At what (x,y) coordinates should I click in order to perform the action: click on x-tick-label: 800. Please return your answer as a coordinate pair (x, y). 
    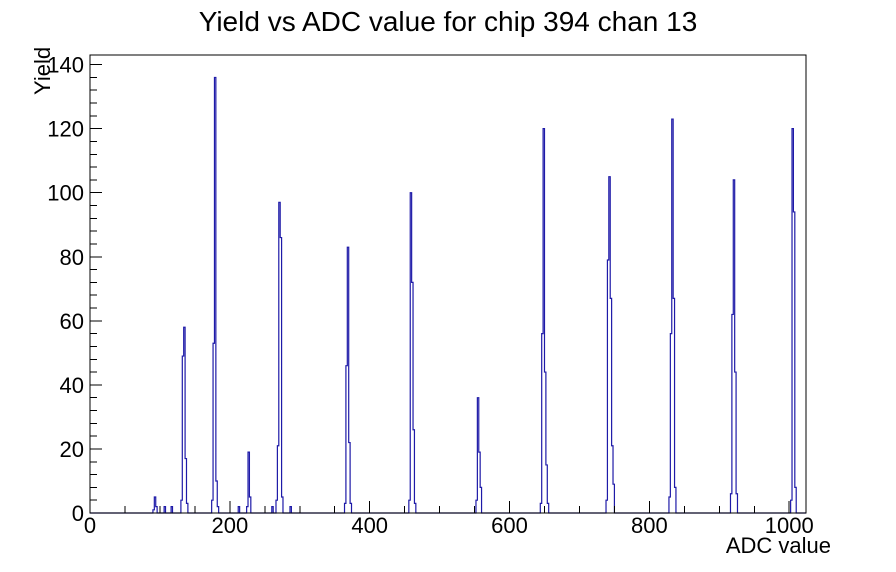
    Looking at the image, I should click on (649, 525).